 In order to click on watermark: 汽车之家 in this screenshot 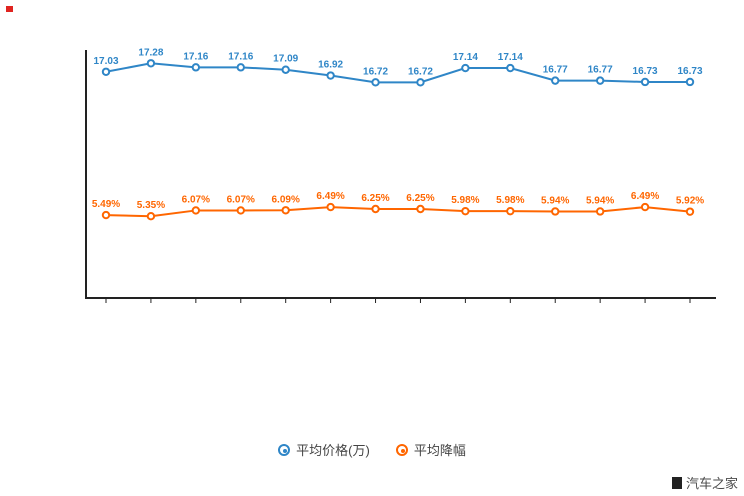, I will do `click(704, 482)`.